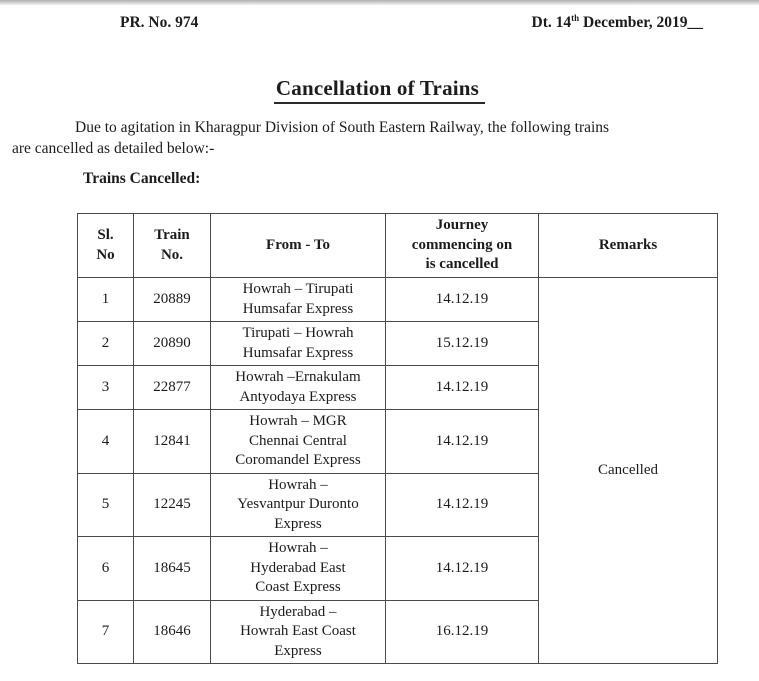 The height and width of the screenshot is (681, 759). Describe the element at coordinates (298, 387) in the screenshot. I see `cell-from-to: Howrah –Ernakulam Antyodaya Express` at that location.